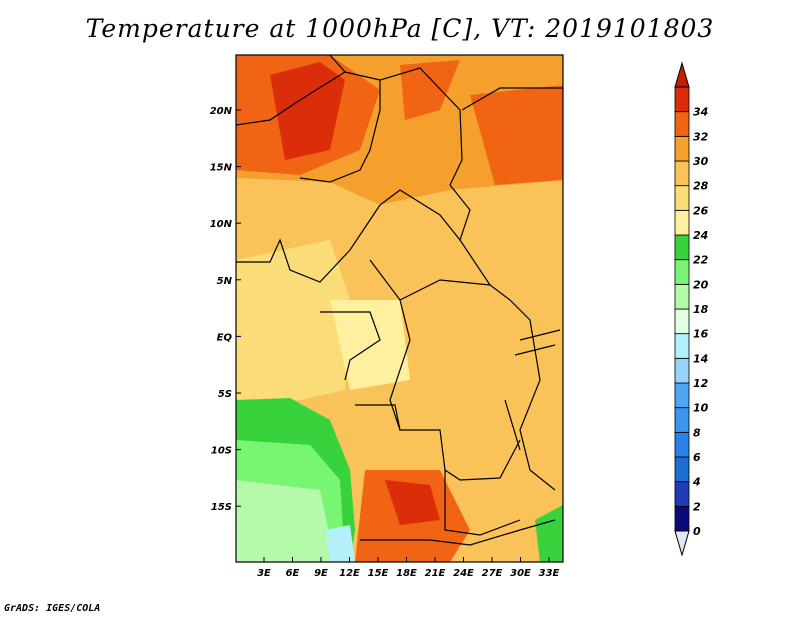 This screenshot has height=618, width=800. Describe the element at coordinates (455, 390) in the screenshot. I see `border-drc` at that location.